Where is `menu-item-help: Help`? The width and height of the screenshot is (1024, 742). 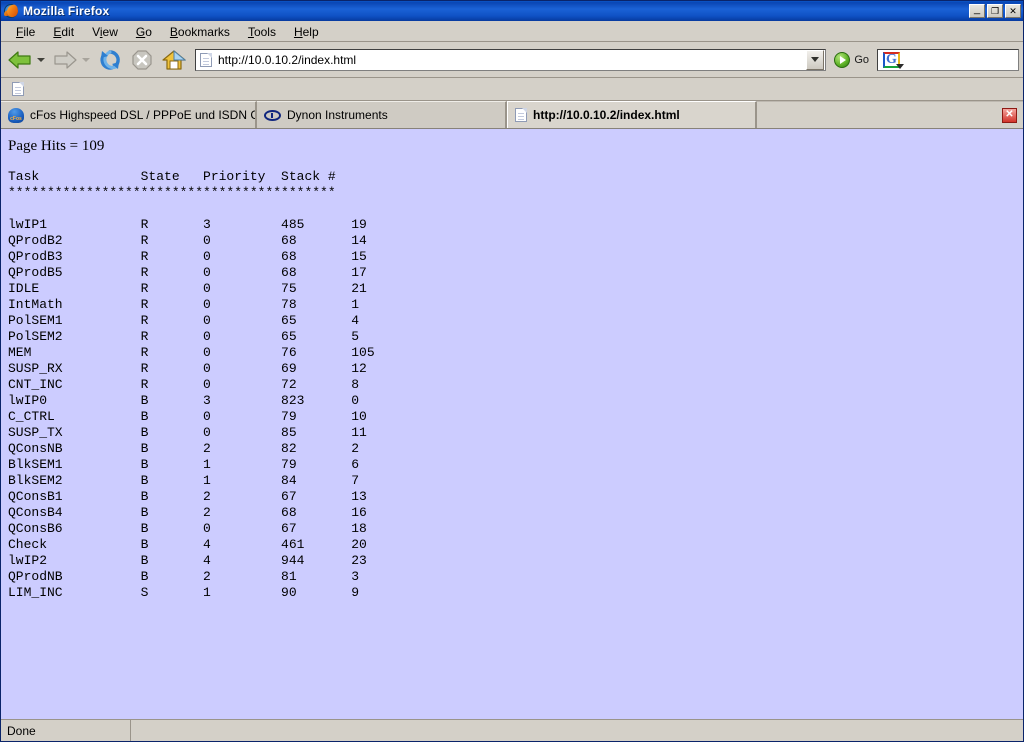 menu-item-help: Help is located at coordinates (306, 31).